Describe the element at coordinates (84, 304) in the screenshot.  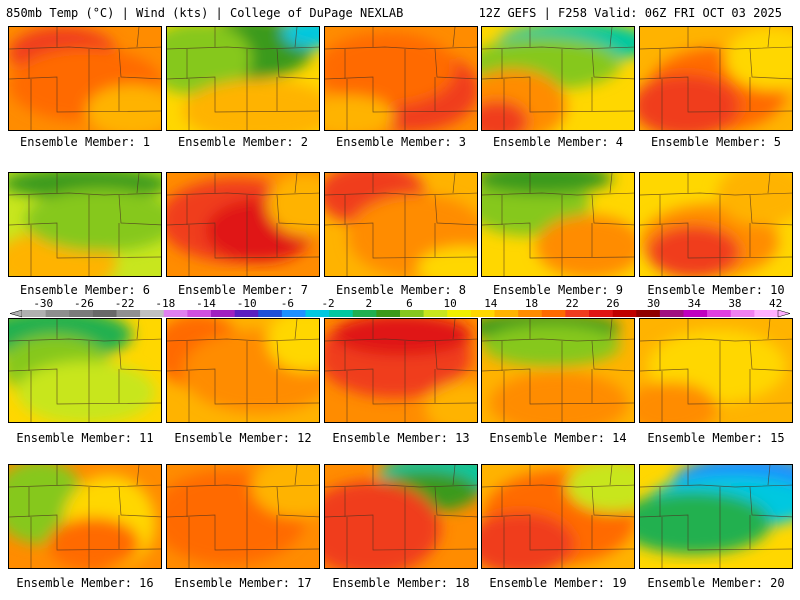
I see `colorbar-tick-label: -26` at that location.